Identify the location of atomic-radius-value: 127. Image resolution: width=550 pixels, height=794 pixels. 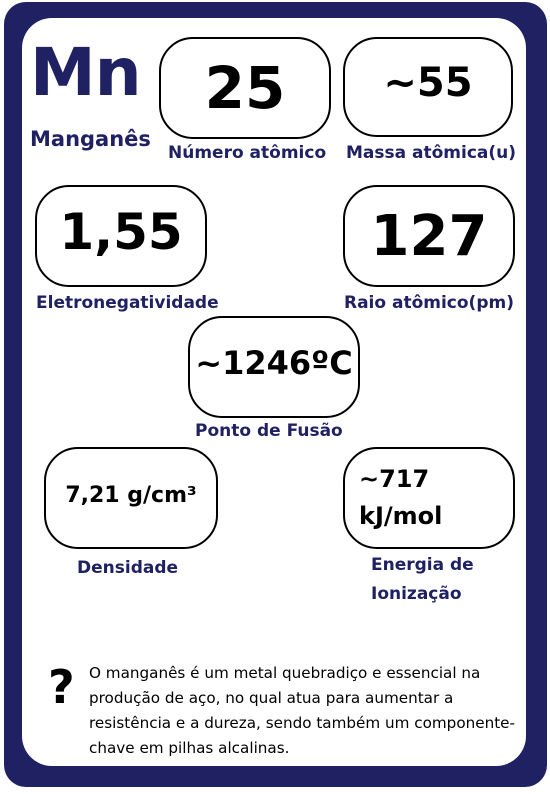
(429, 236).